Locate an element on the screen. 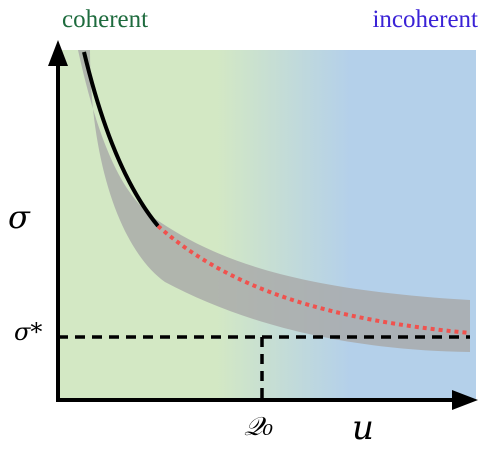 This screenshot has height=453, width=484. x-axis-label: u is located at coordinates (363, 428).